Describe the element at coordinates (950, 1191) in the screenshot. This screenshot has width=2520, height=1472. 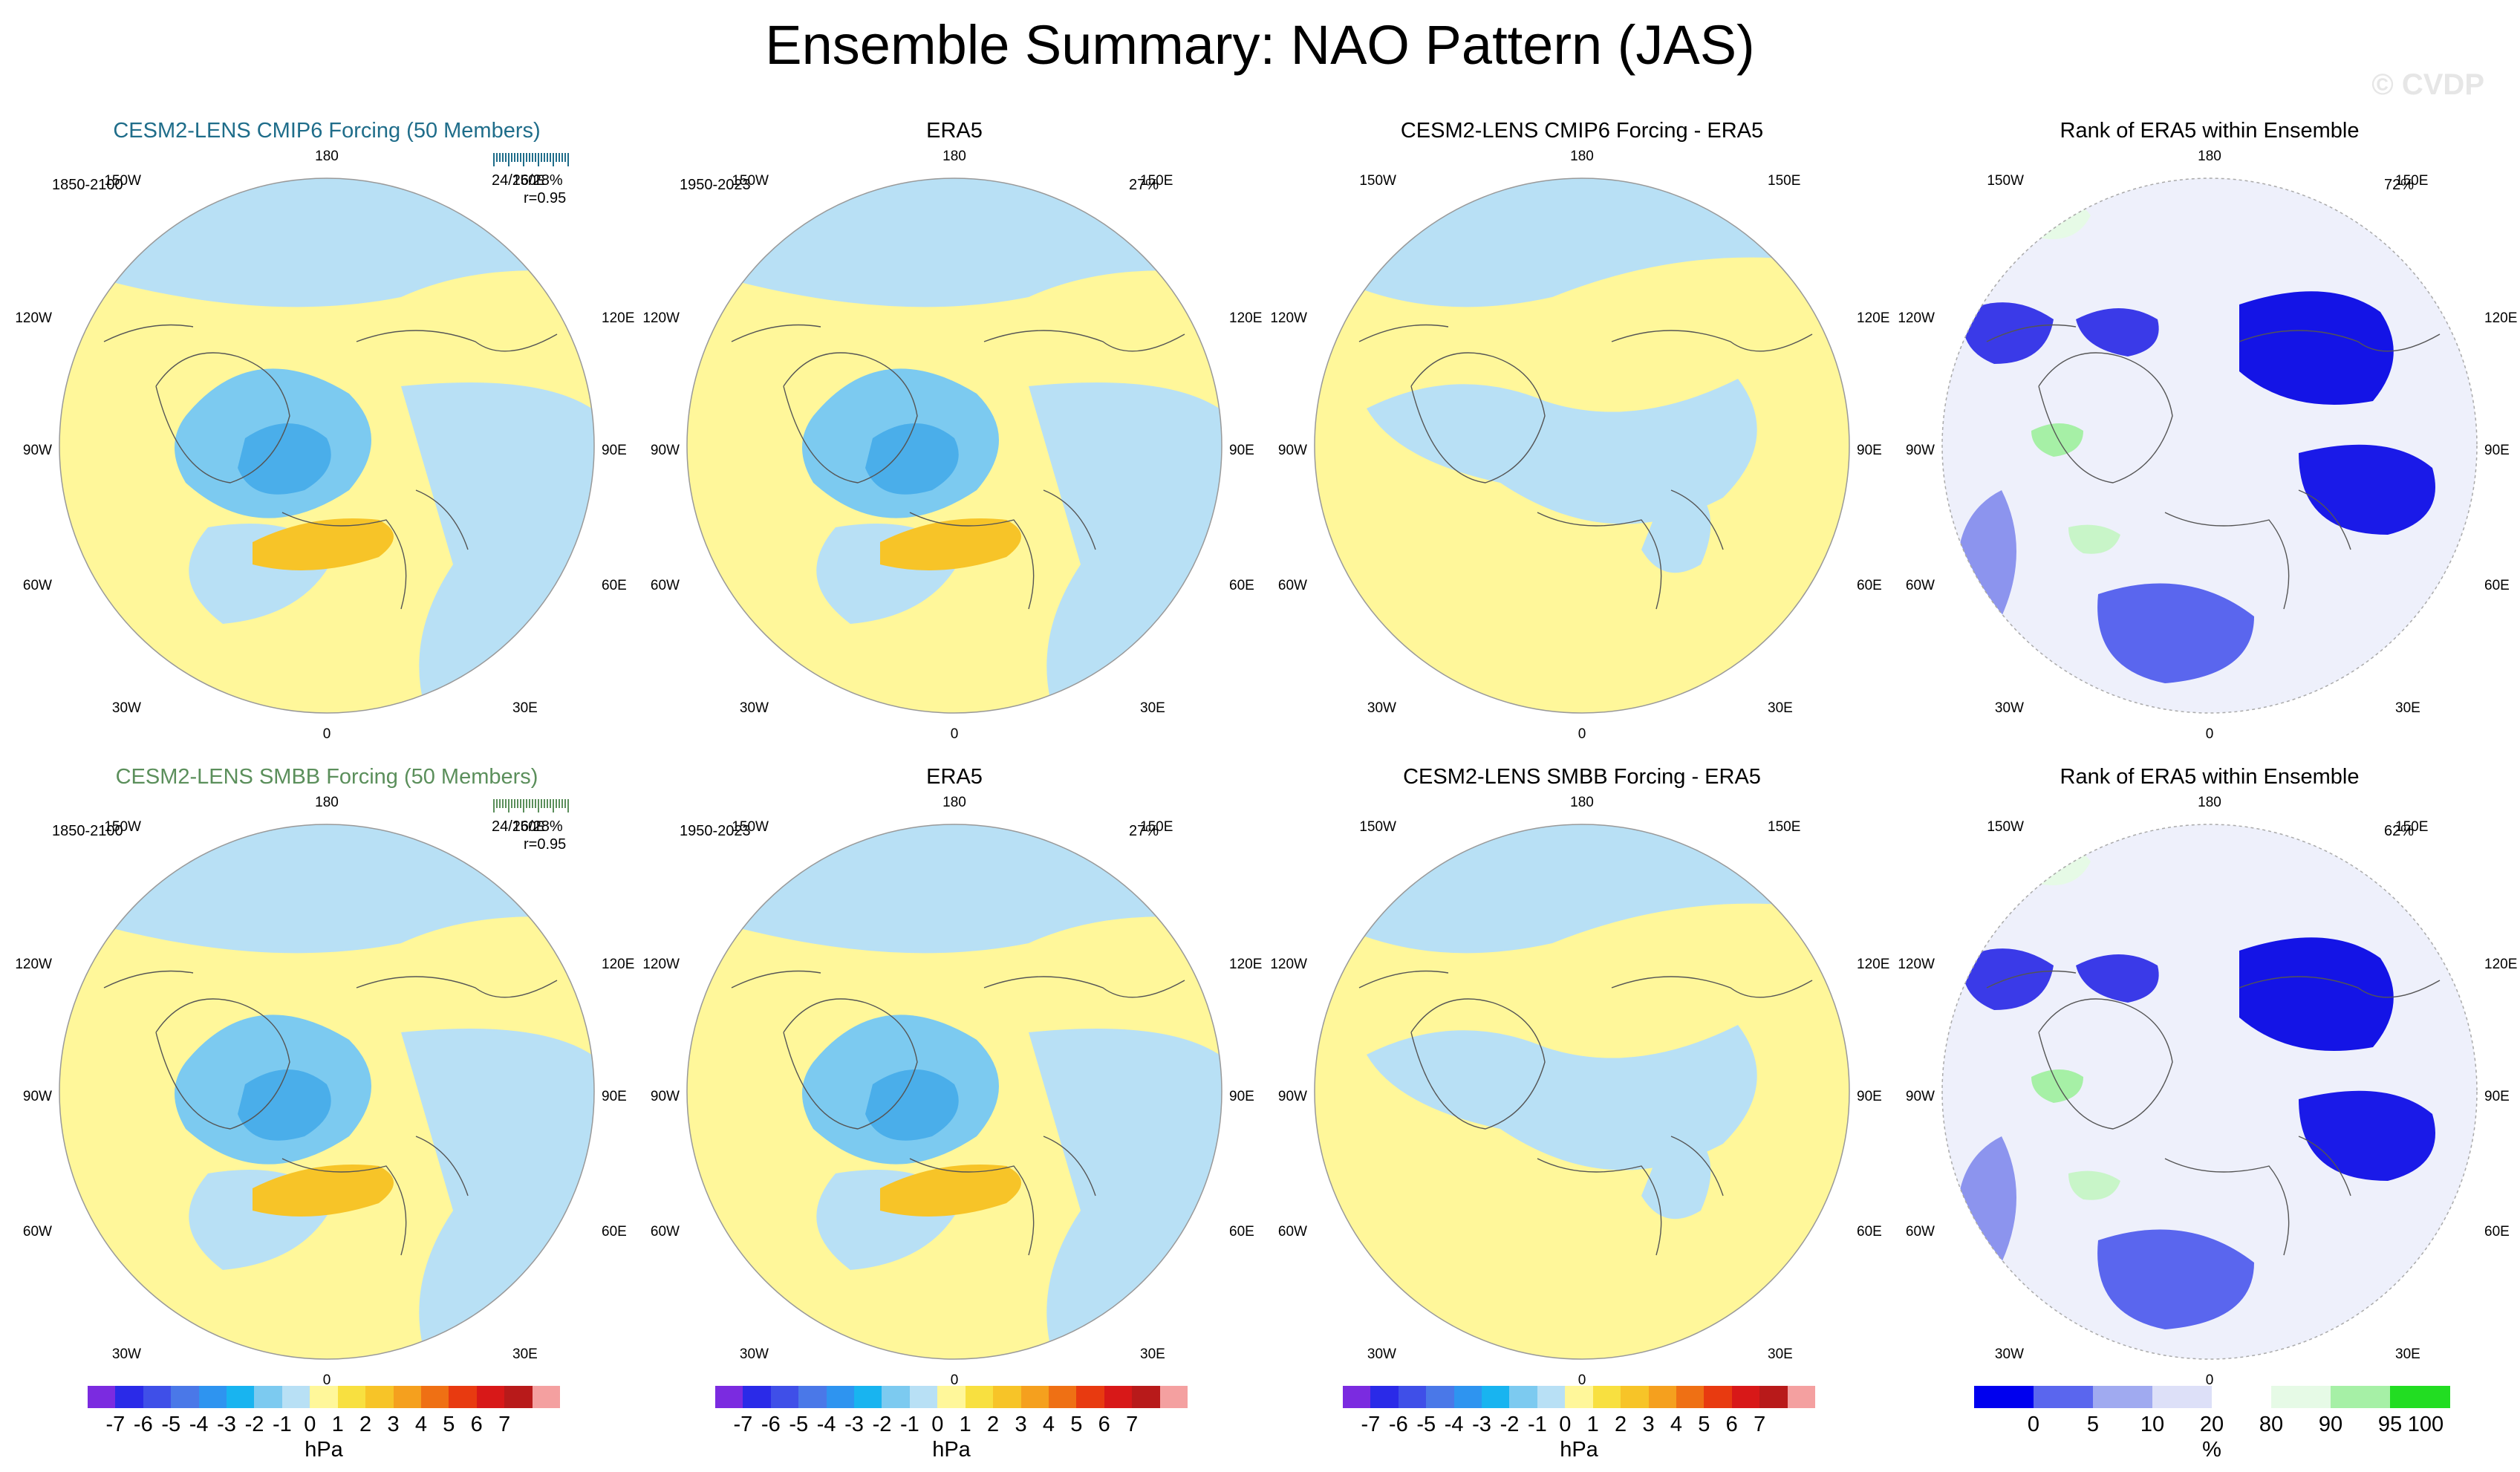
I see `high-pressure-center` at that location.